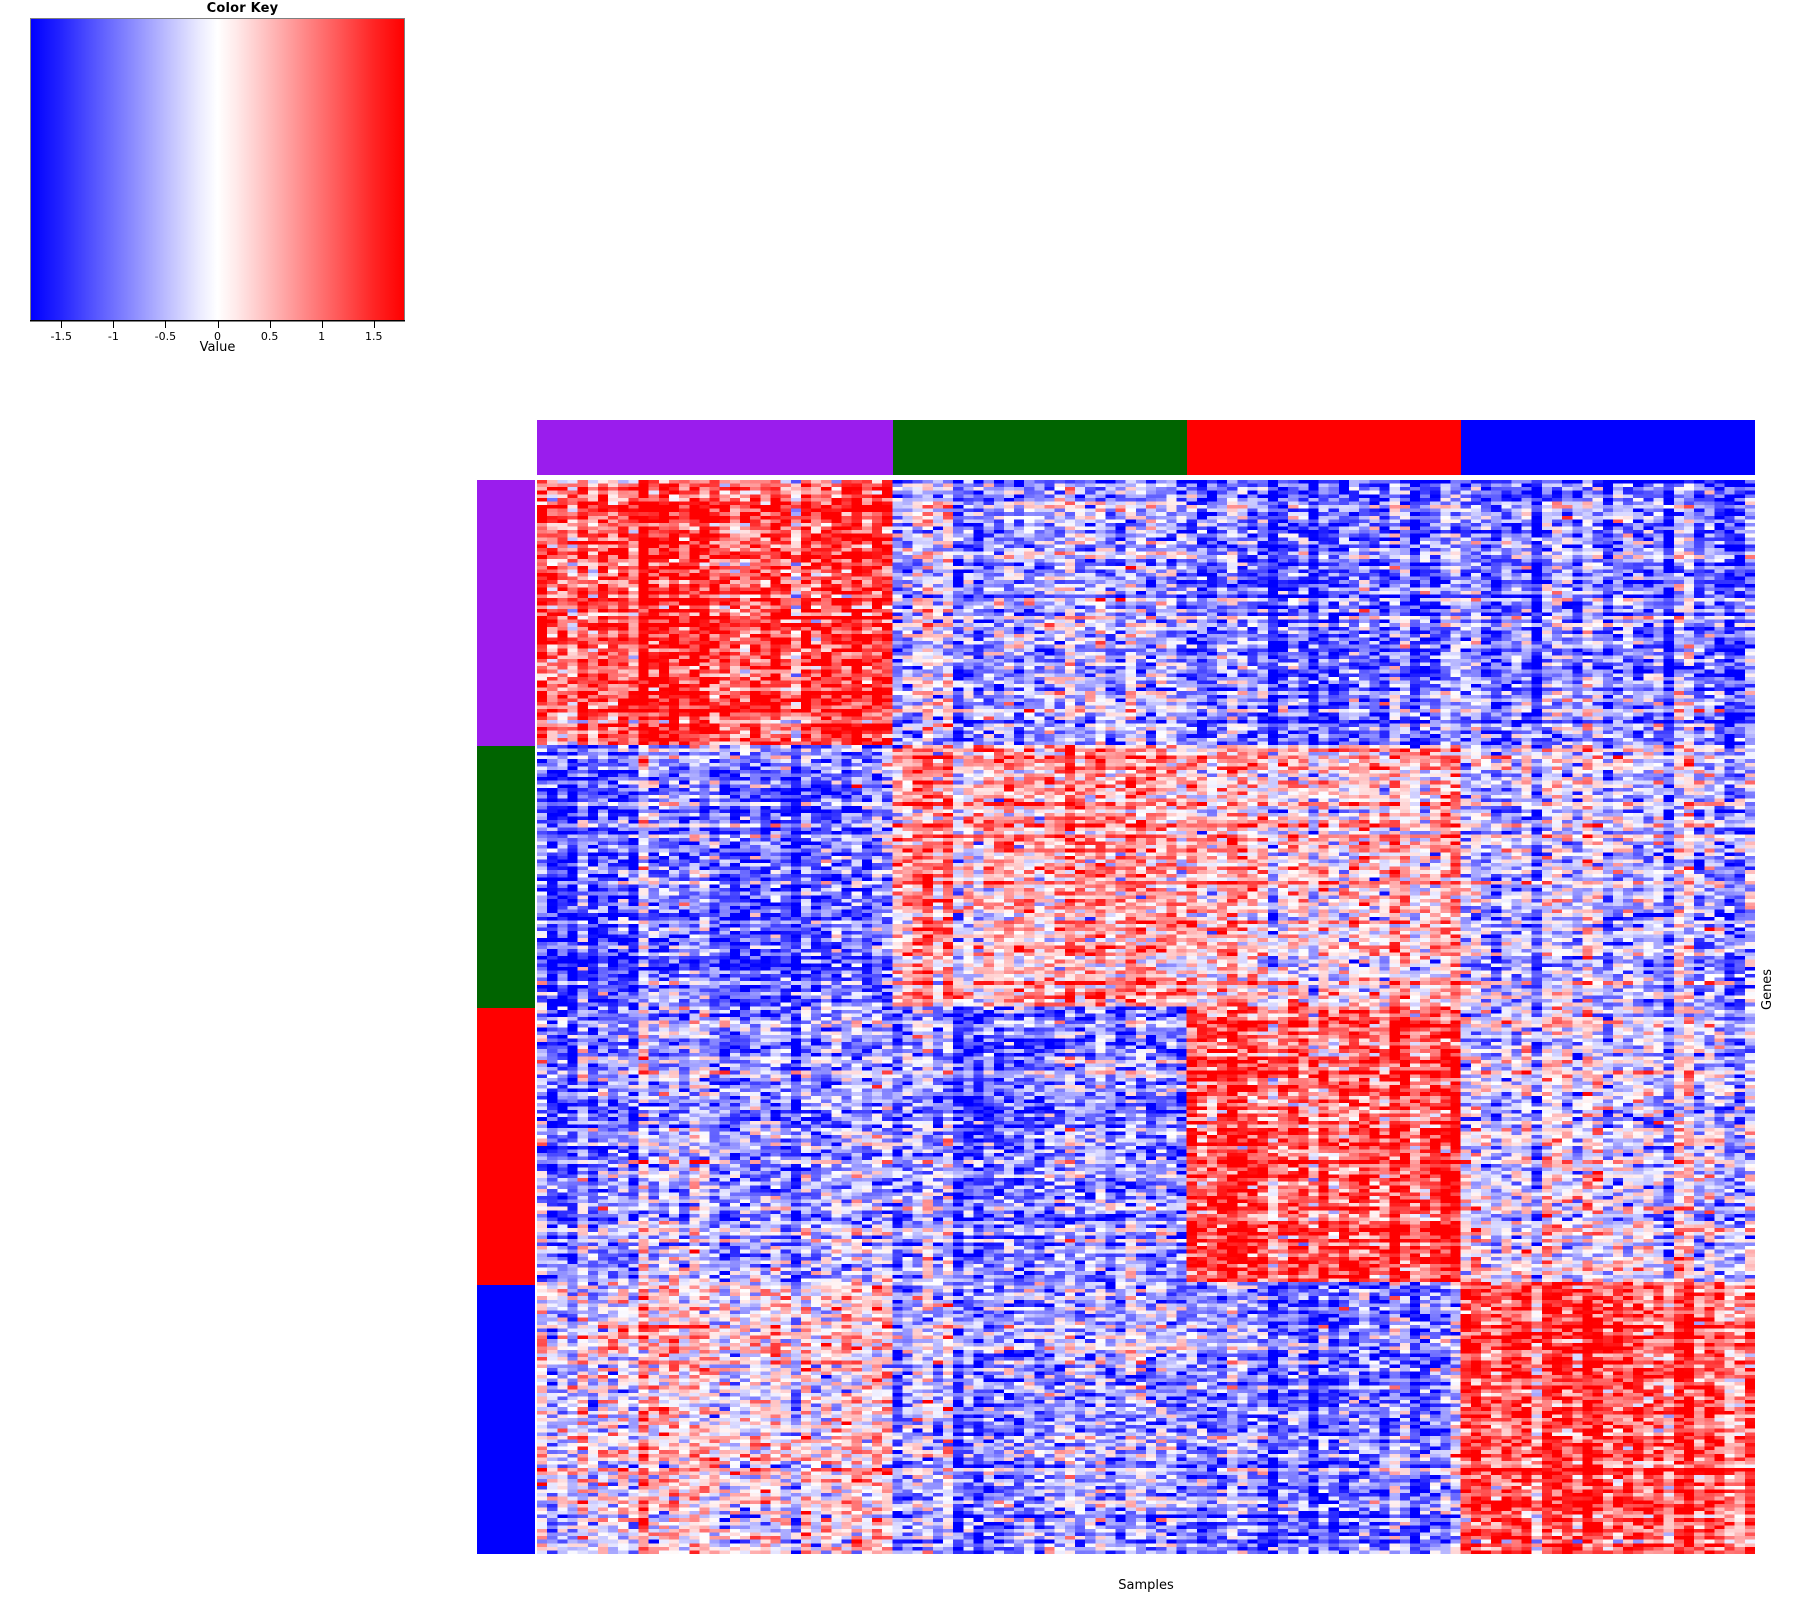  Describe the element at coordinates (322, 336) in the screenshot. I see `color-key-tick-label: 1` at that location.